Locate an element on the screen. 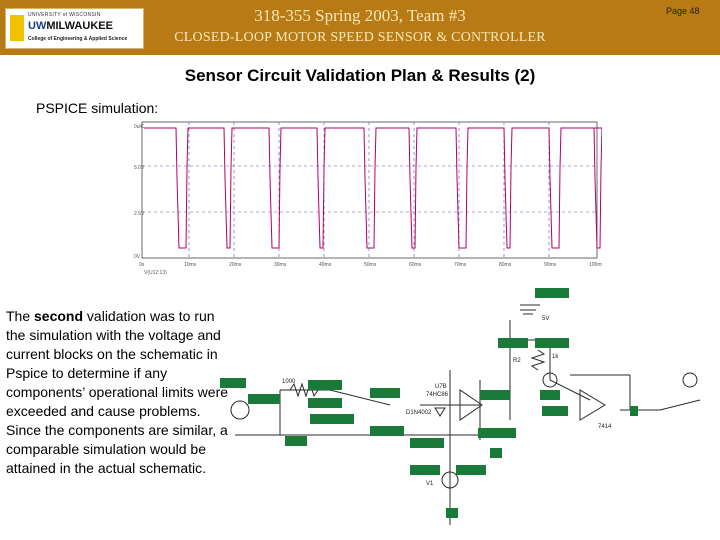 The height and width of the screenshot is (540, 720). resistor-r2-icon is located at coordinates (538, 360).